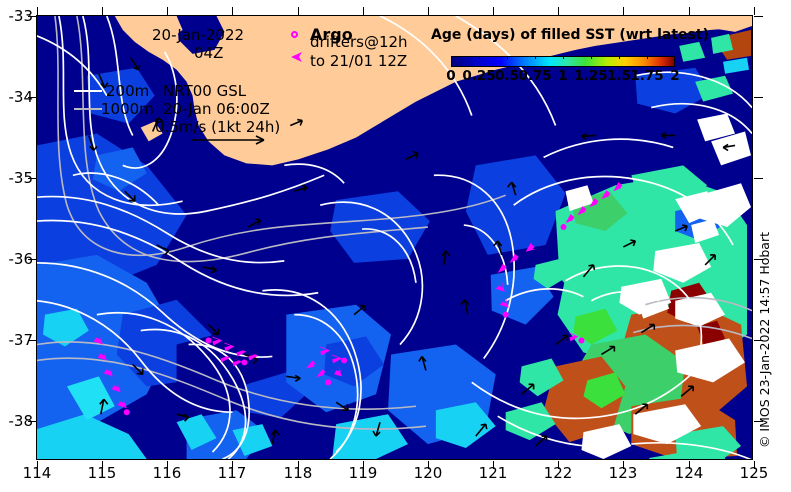  Describe the element at coordinates (754, 473) in the screenshot. I see `x-tick-label: 125` at that location.